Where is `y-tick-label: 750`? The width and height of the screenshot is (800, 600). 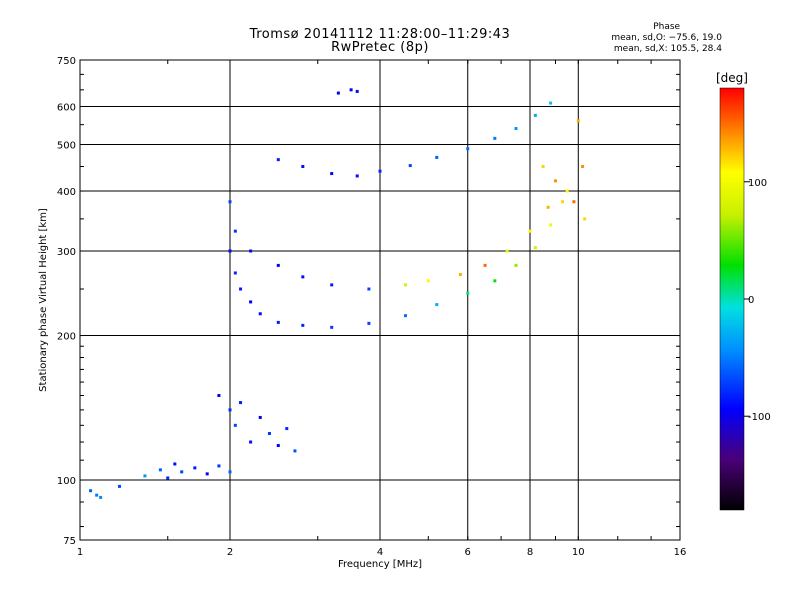 y-tick-label: 750 is located at coordinates (66, 61).